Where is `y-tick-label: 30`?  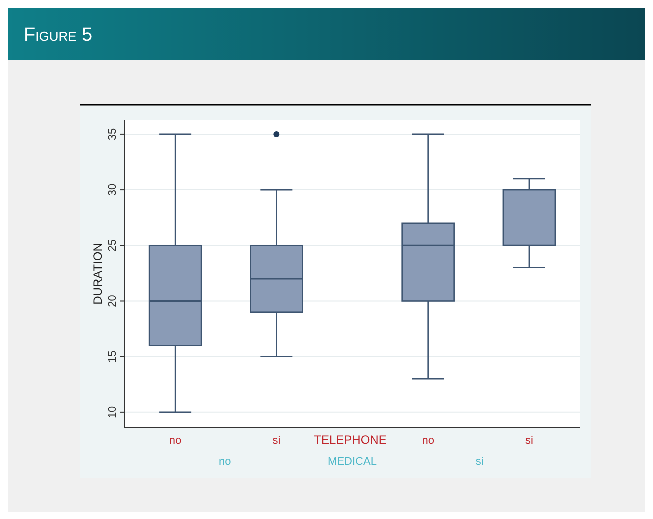 y-tick-label: 30 is located at coordinates (113, 190).